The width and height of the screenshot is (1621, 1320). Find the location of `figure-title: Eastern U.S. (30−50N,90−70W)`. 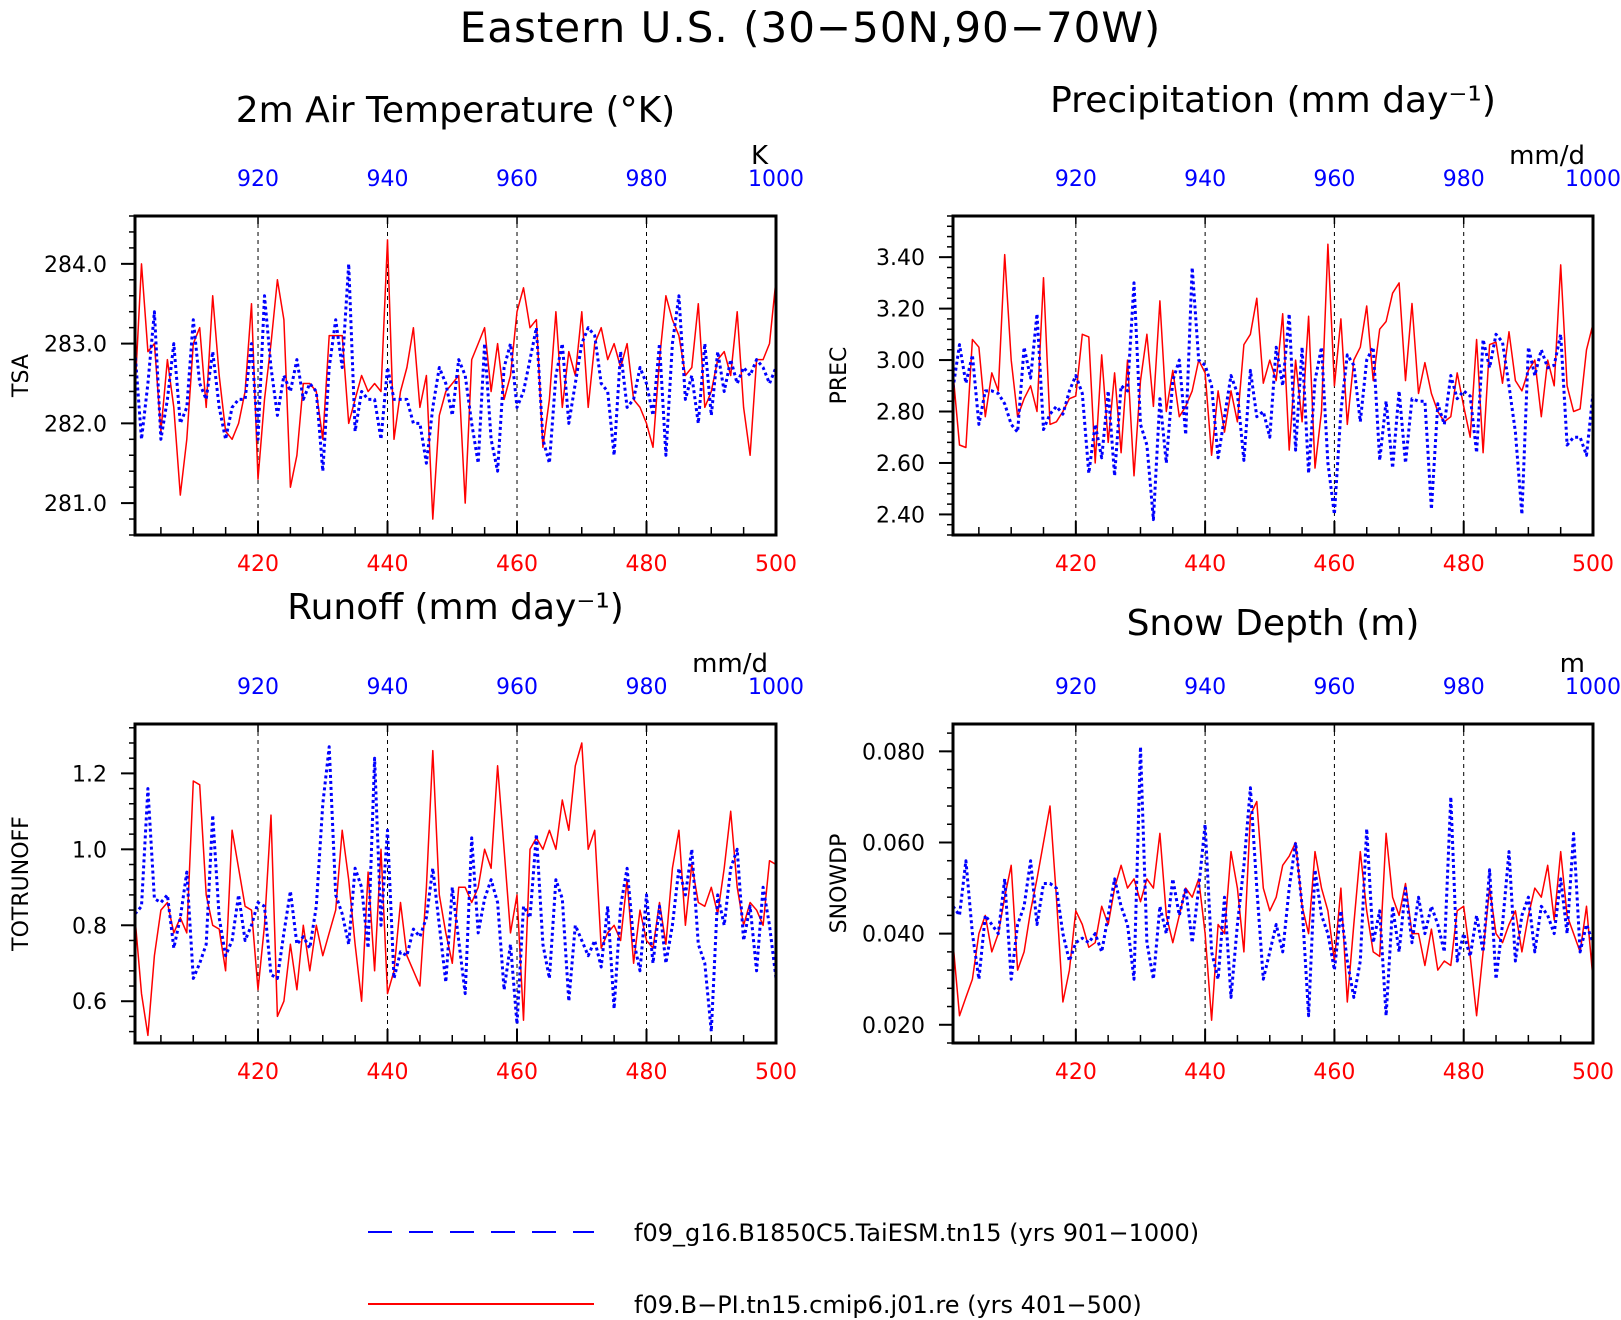

figure-title: Eastern U.S. (30−50N,90−70W) is located at coordinates (810, 27).